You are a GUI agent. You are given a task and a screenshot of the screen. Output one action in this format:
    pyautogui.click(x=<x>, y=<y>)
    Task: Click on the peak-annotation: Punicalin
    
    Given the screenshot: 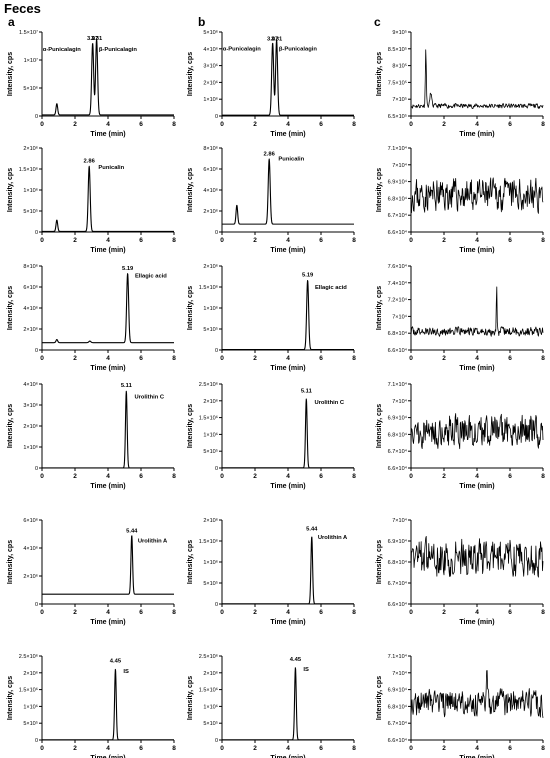 What is the action you would take?
    pyautogui.click(x=111, y=168)
    